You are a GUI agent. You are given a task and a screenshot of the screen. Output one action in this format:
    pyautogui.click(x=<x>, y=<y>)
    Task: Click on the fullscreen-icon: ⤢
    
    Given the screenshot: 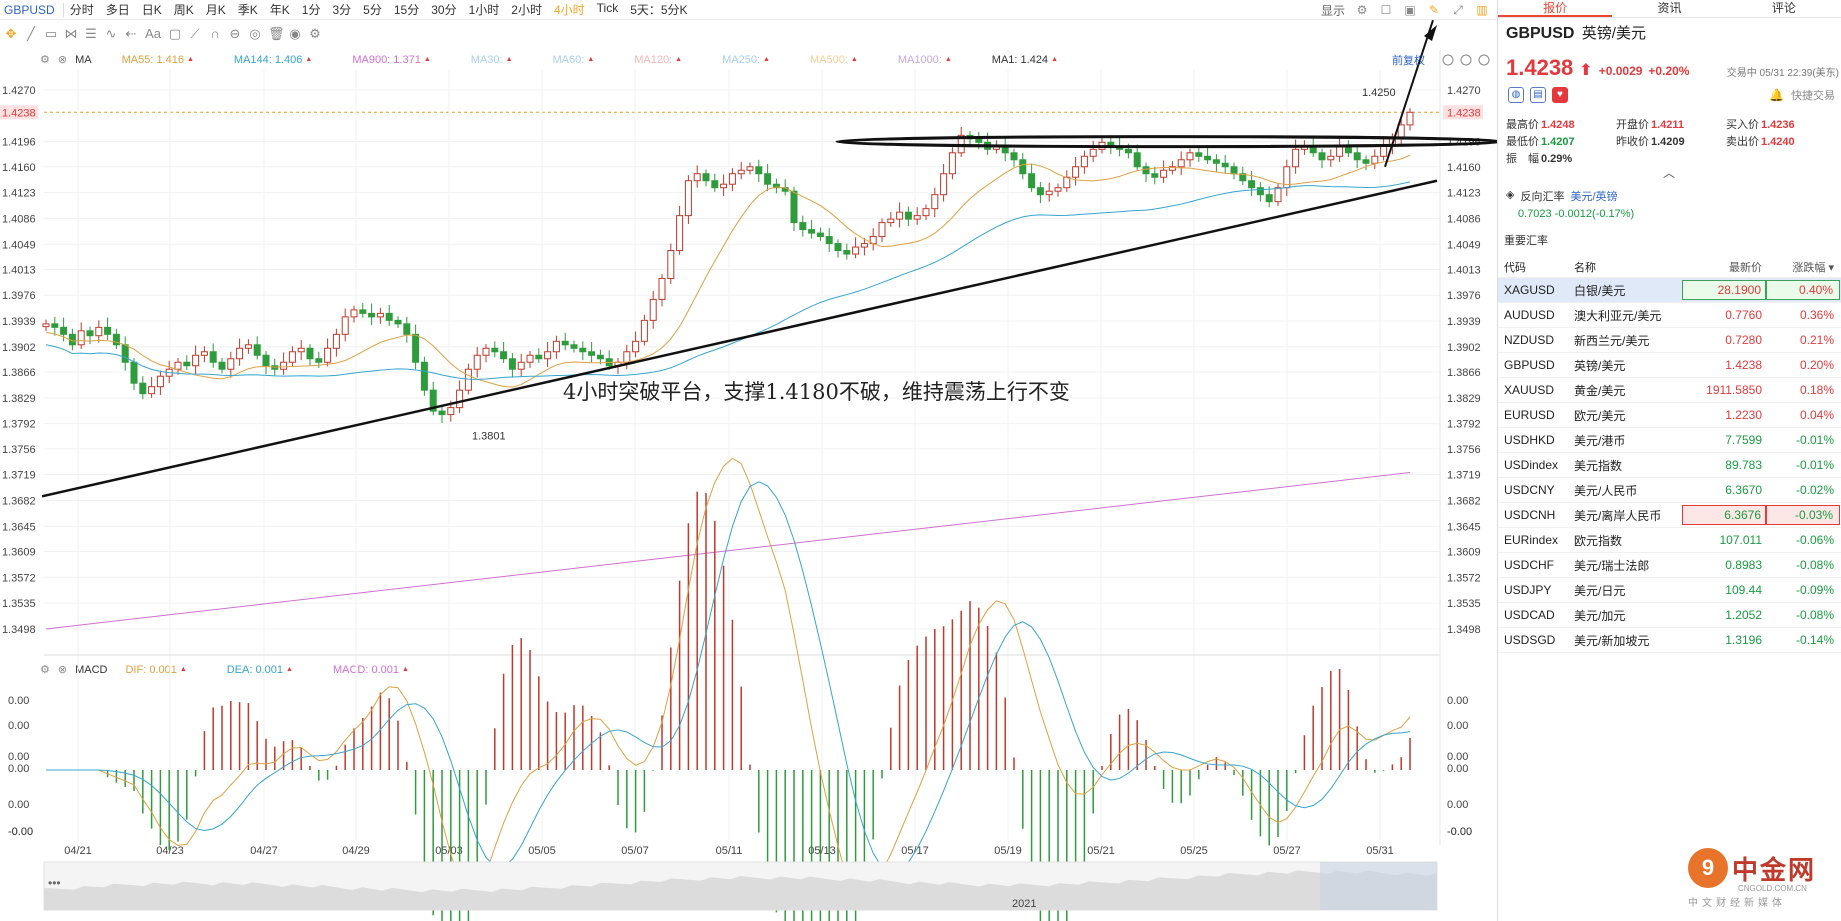 What is the action you would take?
    pyautogui.click(x=1458, y=10)
    